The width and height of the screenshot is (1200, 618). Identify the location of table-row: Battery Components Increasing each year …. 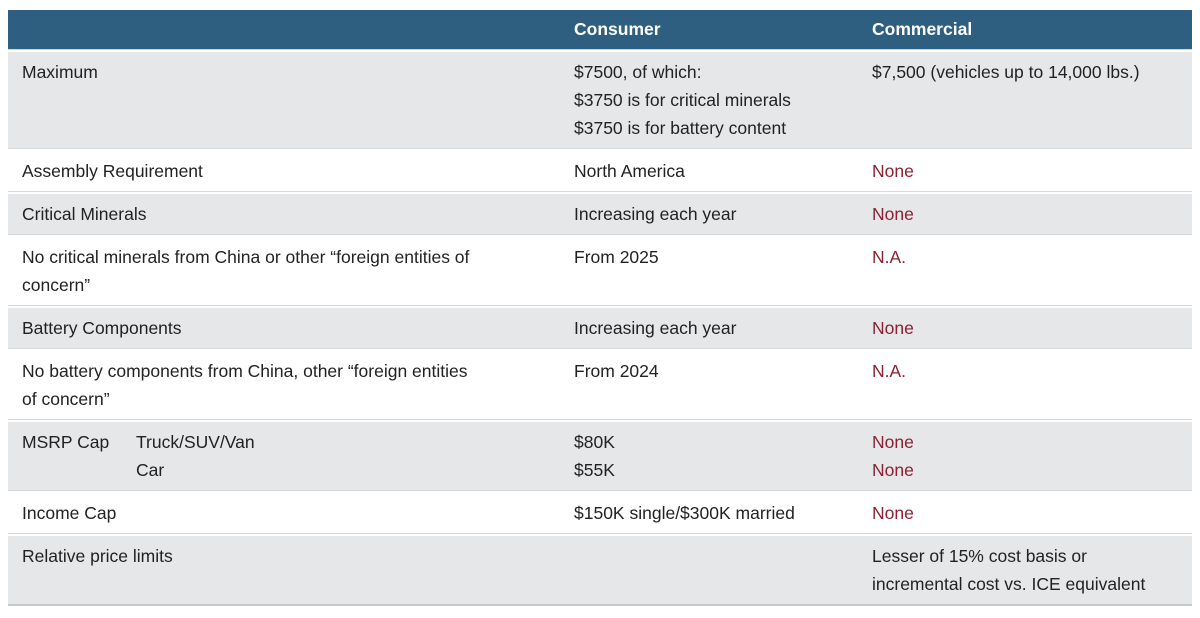
(600, 328).